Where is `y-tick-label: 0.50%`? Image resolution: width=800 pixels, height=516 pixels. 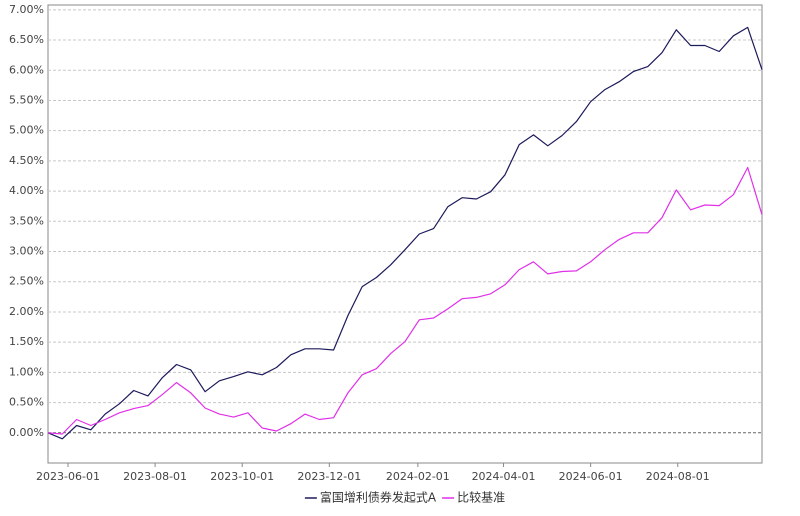 y-tick-label: 0.50% is located at coordinates (26, 402).